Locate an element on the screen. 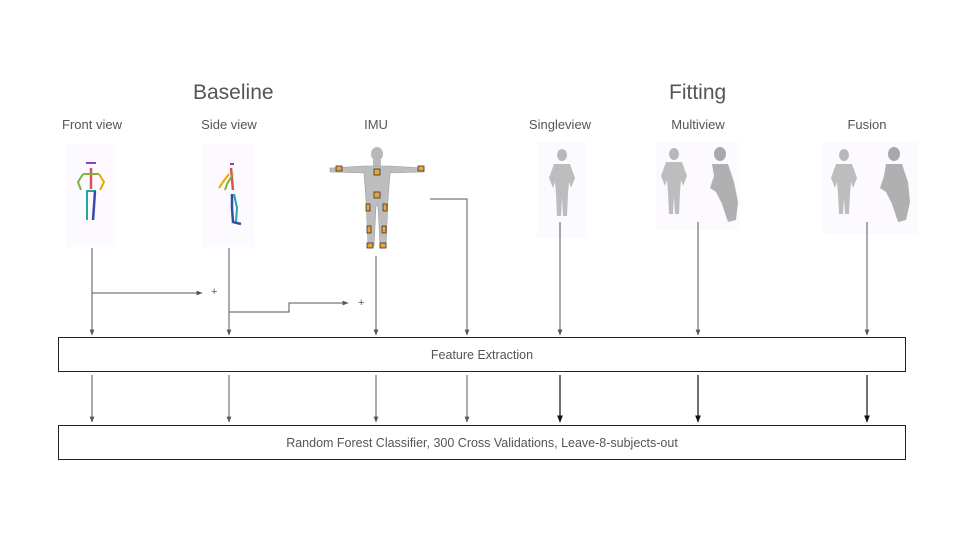 Image resolution: width=960 pixels, height=540 pixels. baseline-title: Baseline is located at coordinates (233, 92).